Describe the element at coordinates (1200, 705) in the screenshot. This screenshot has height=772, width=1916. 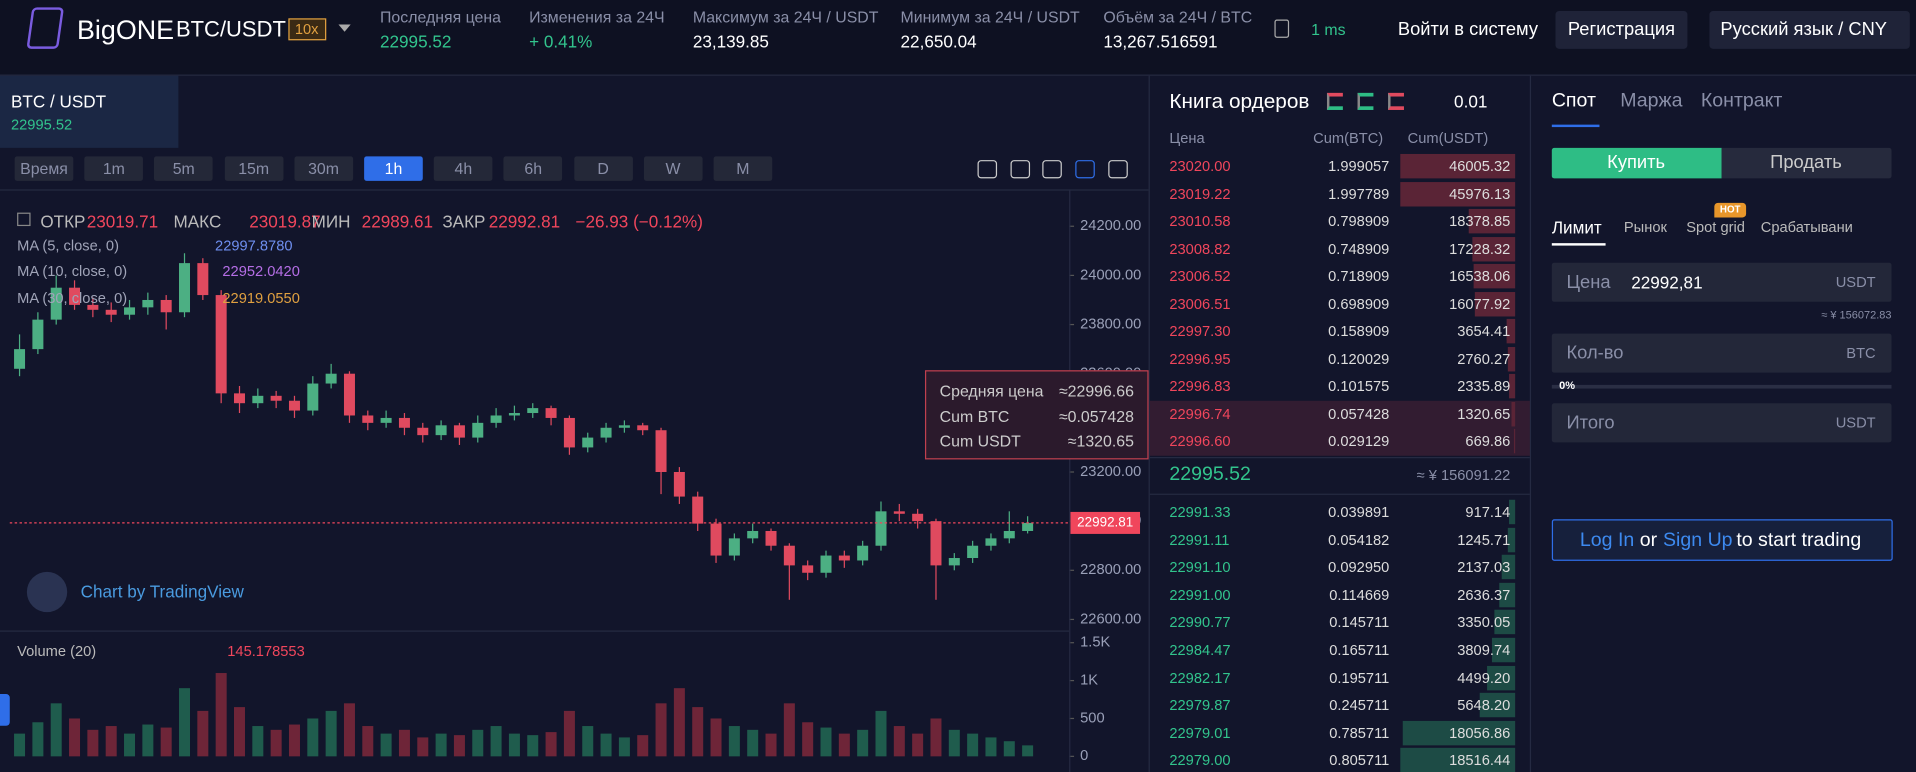
I see `book-price: 22979.87` at that location.